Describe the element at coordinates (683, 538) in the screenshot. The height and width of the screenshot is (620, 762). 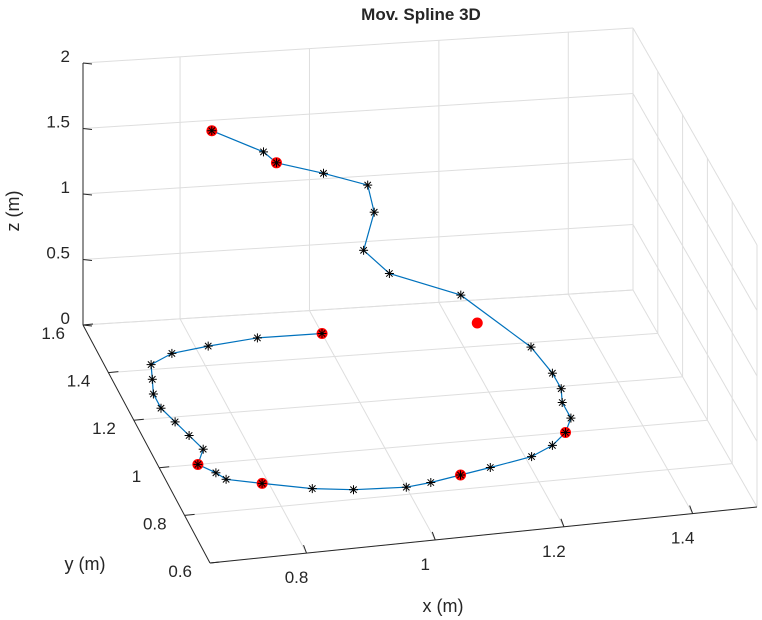
I see `x-tick-label: 1.4` at that location.